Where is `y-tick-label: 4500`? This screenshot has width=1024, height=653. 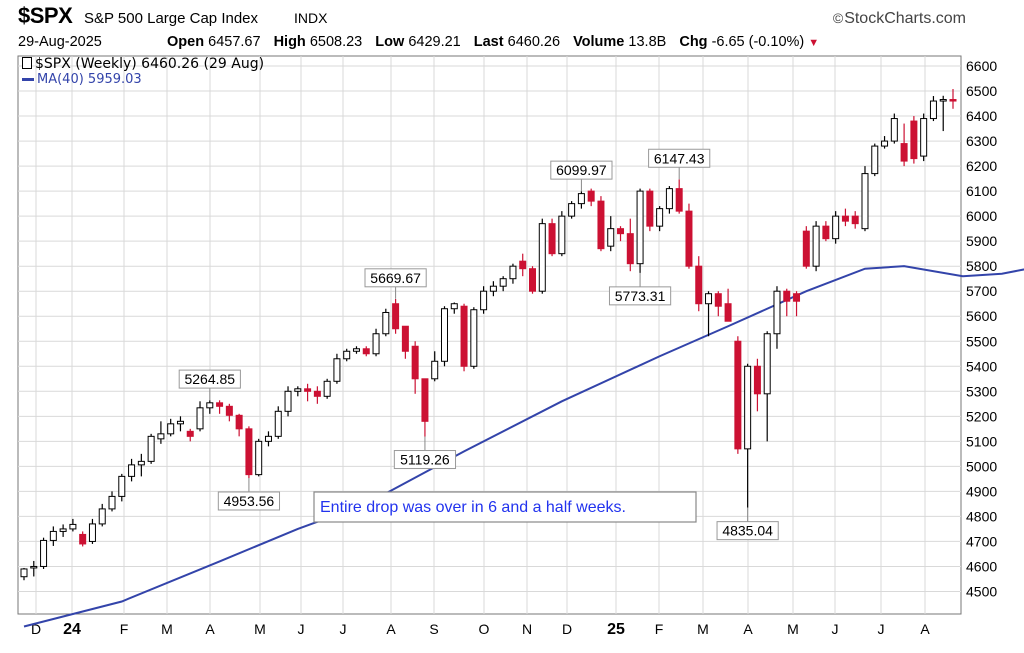
y-tick-label: 4500 is located at coordinates (981, 591).